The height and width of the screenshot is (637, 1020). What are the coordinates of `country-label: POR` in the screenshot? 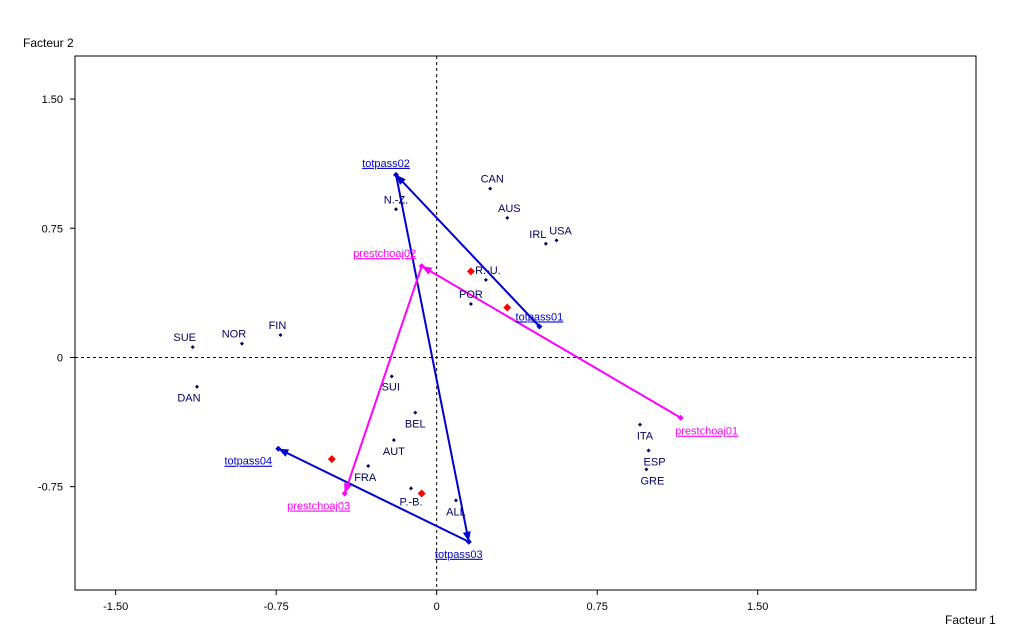 It's located at (471, 295).